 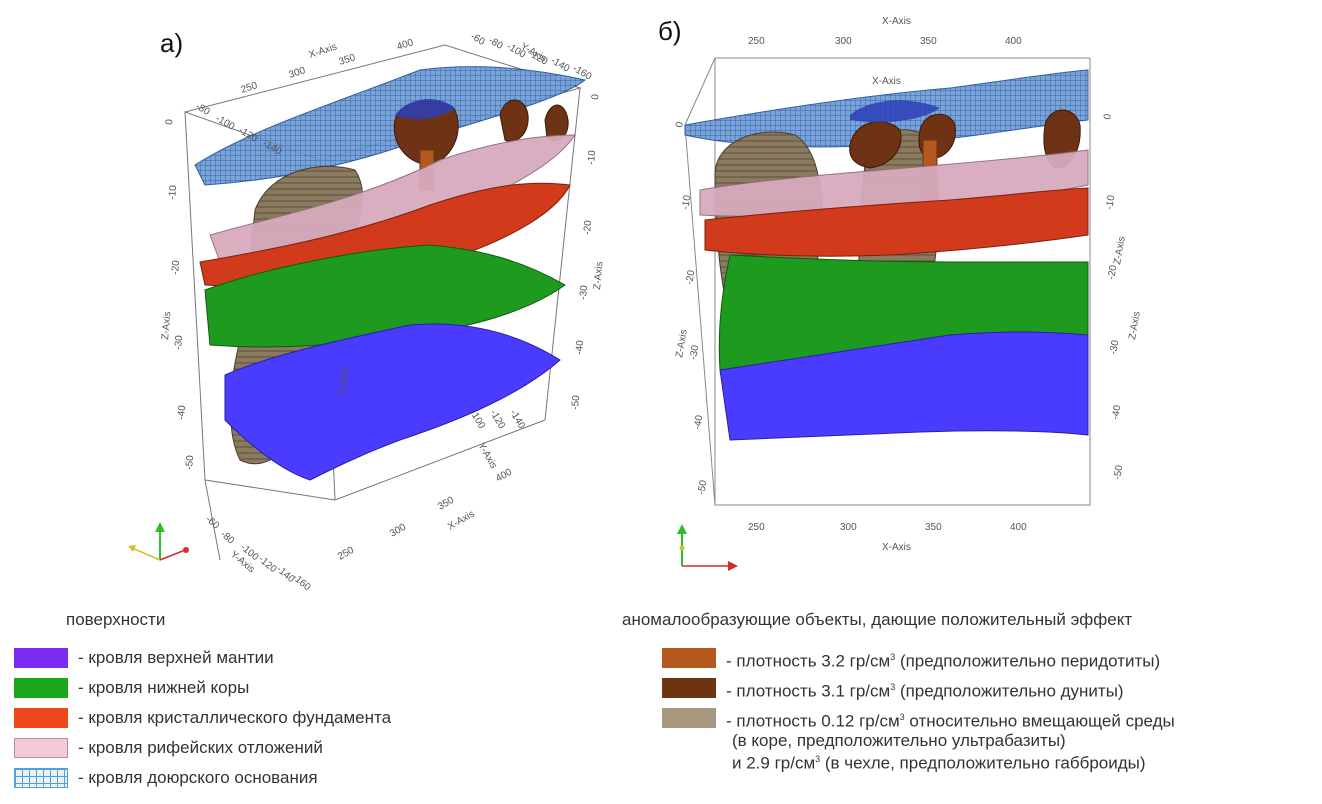 I want to click on legend-surfaces-title: поверхности, so click(x=116, y=619).